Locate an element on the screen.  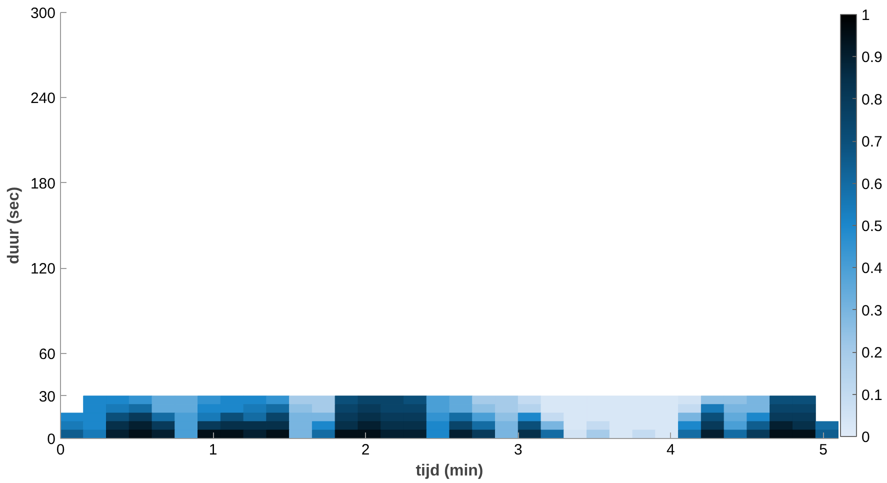
y-tick-label: 0 is located at coordinates (51, 439).